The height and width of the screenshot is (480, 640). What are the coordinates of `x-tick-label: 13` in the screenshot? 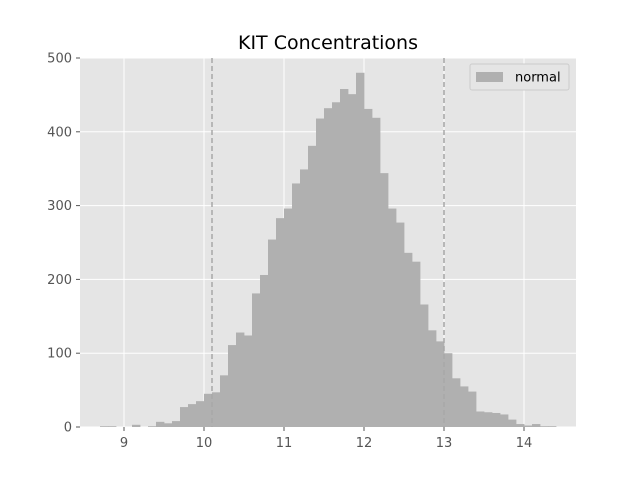 It's located at (444, 443).